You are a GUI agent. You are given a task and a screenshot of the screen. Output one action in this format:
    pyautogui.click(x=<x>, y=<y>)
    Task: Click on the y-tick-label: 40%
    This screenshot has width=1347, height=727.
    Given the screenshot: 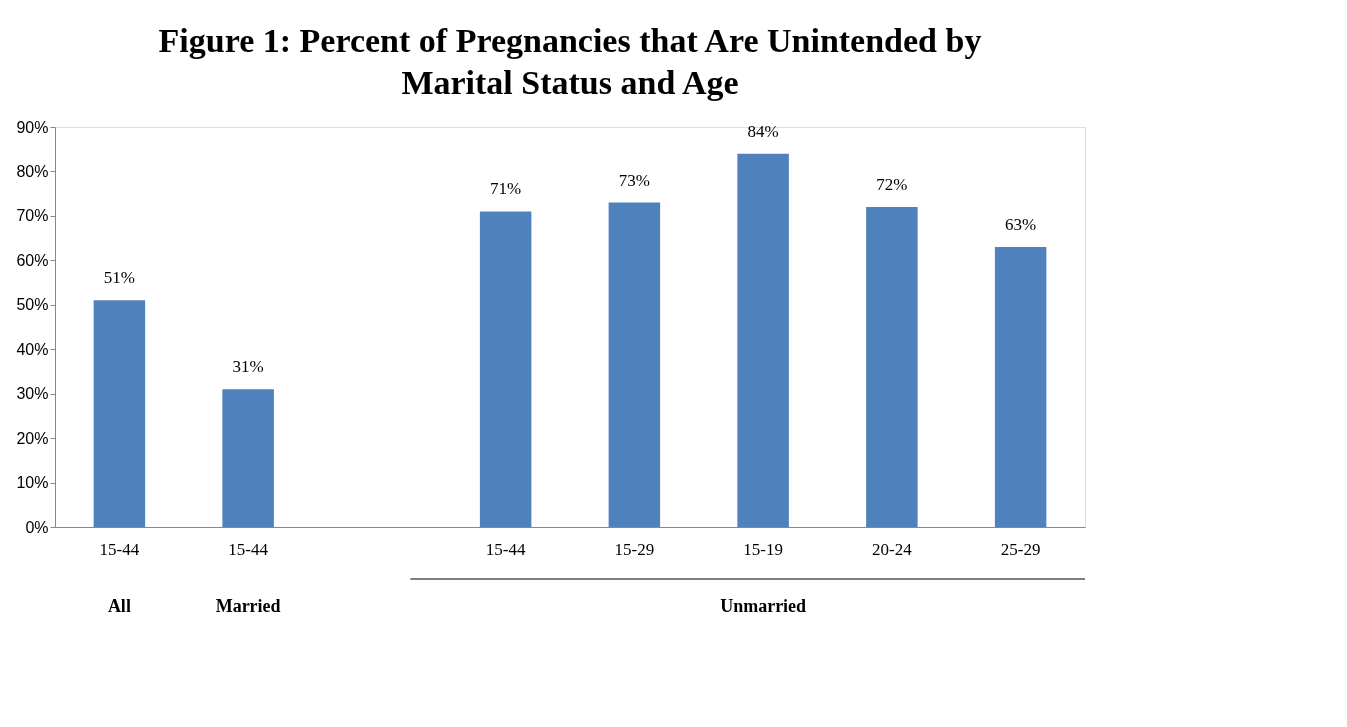 What is the action you would take?
    pyautogui.click(x=32, y=349)
    